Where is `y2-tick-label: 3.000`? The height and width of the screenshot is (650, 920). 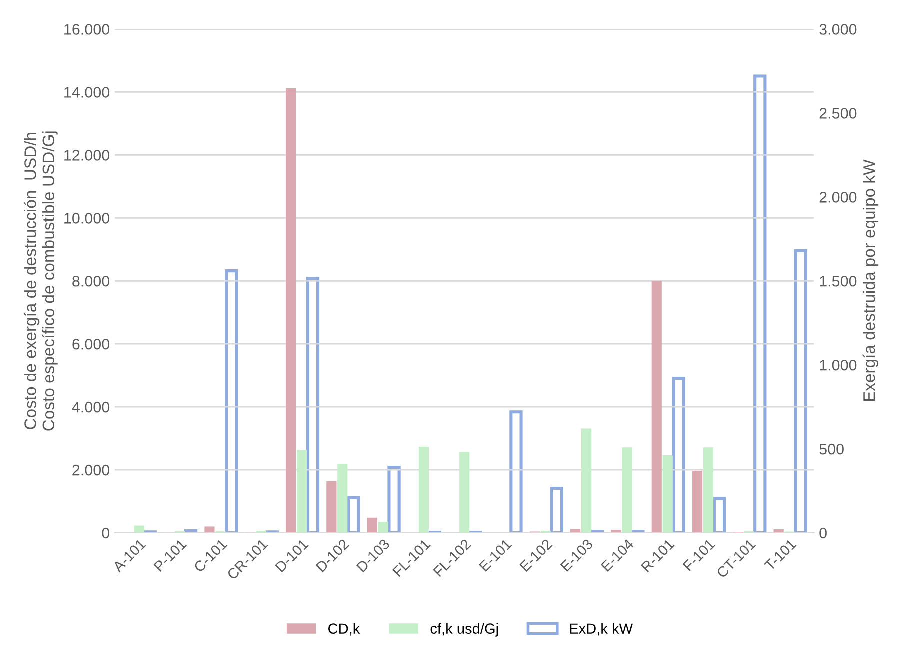
y2-tick-label: 3.000 is located at coordinates (838, 29).